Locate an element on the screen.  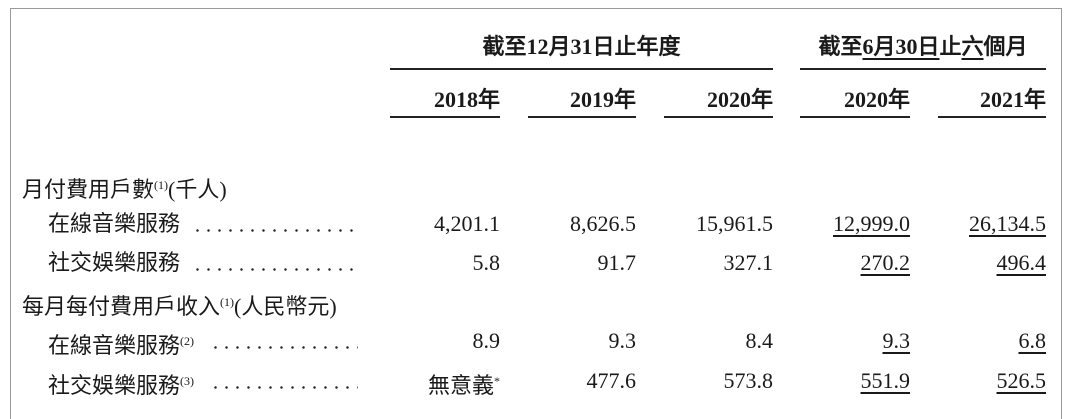
cell: 26,134.5 is located at coordinates (1007, 223).